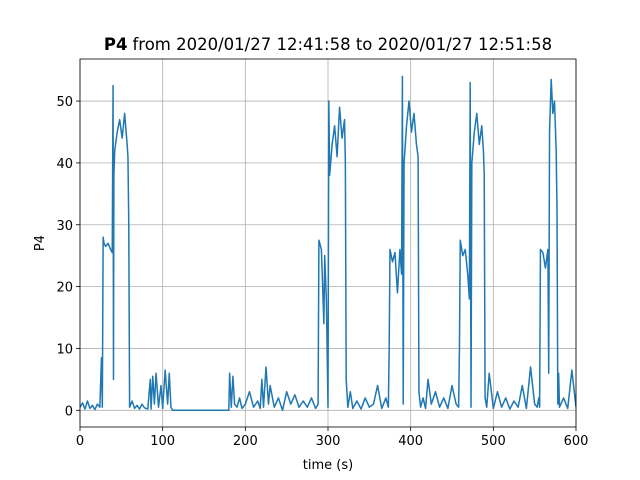  I want to click on y-tick-label: 40, so click(64, 164).